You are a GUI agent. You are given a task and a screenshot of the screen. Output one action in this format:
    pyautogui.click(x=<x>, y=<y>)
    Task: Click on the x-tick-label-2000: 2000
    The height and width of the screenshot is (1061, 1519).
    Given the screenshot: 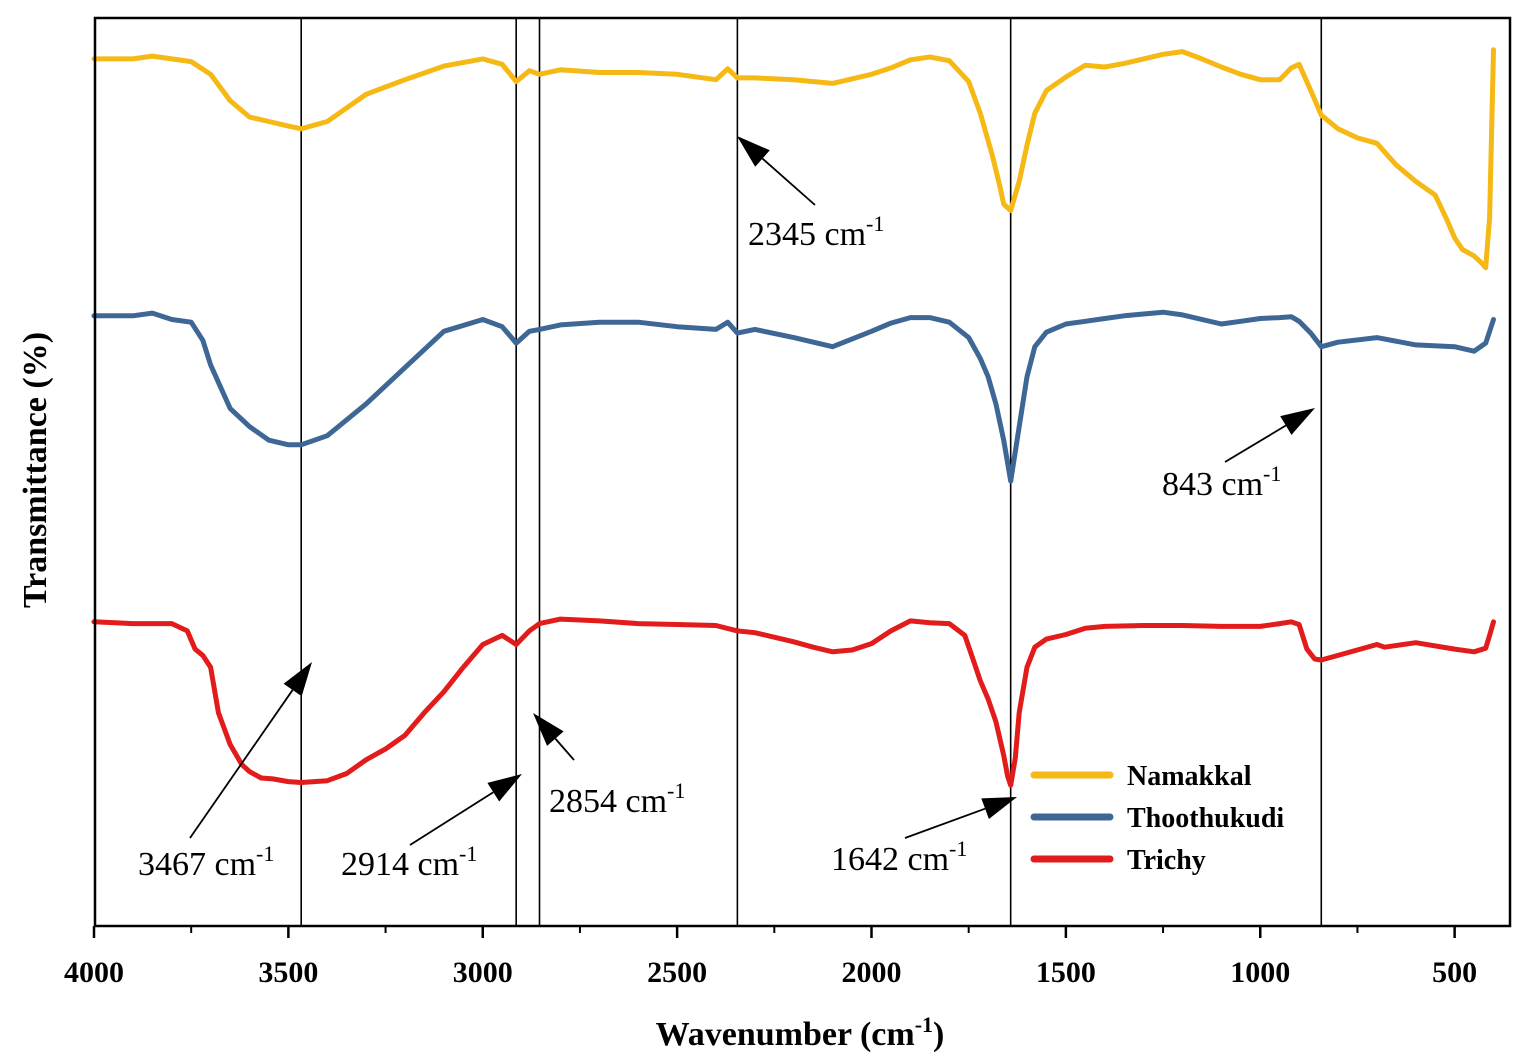 What is the action you would take?
    pyautogui.click(x=872, y=972)
    